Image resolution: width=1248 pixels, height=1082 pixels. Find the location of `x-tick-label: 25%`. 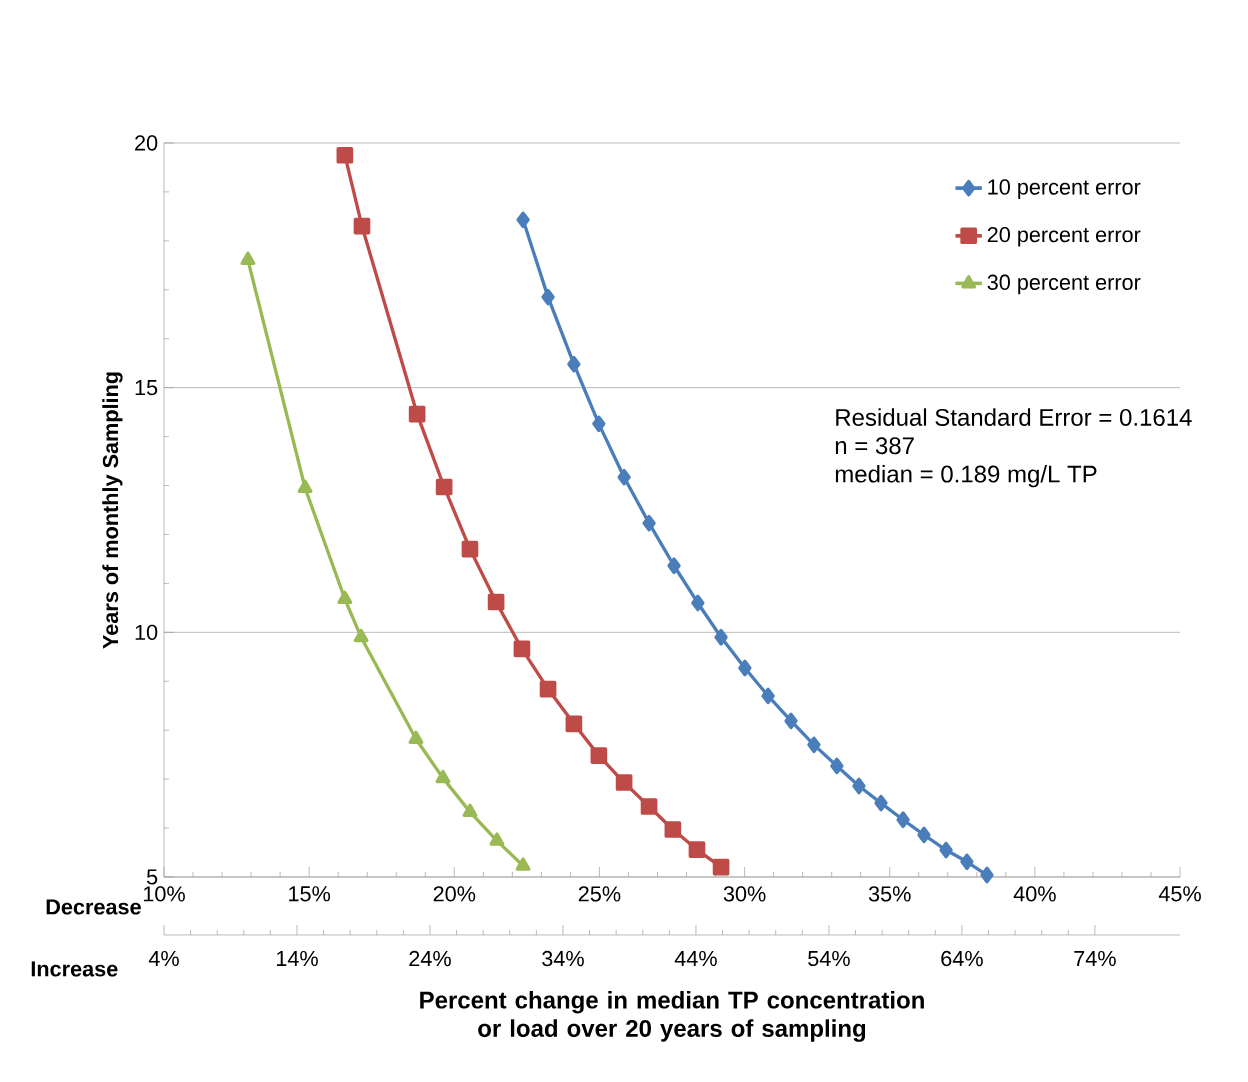

x-tick-label: 25% is located at coordinates (599, 894).